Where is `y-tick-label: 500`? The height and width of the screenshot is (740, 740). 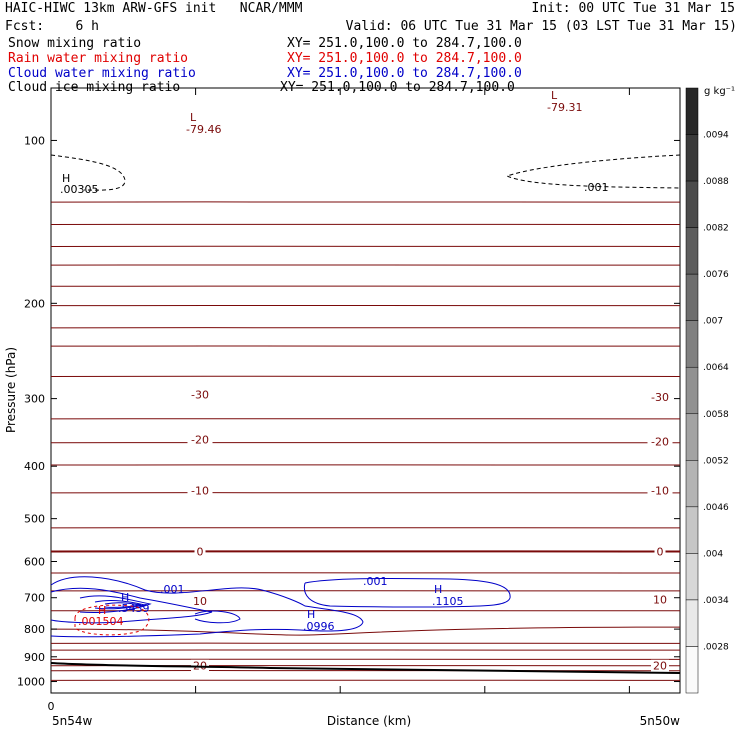 y-tick-label: 500 is located at coordinates (34, 519).